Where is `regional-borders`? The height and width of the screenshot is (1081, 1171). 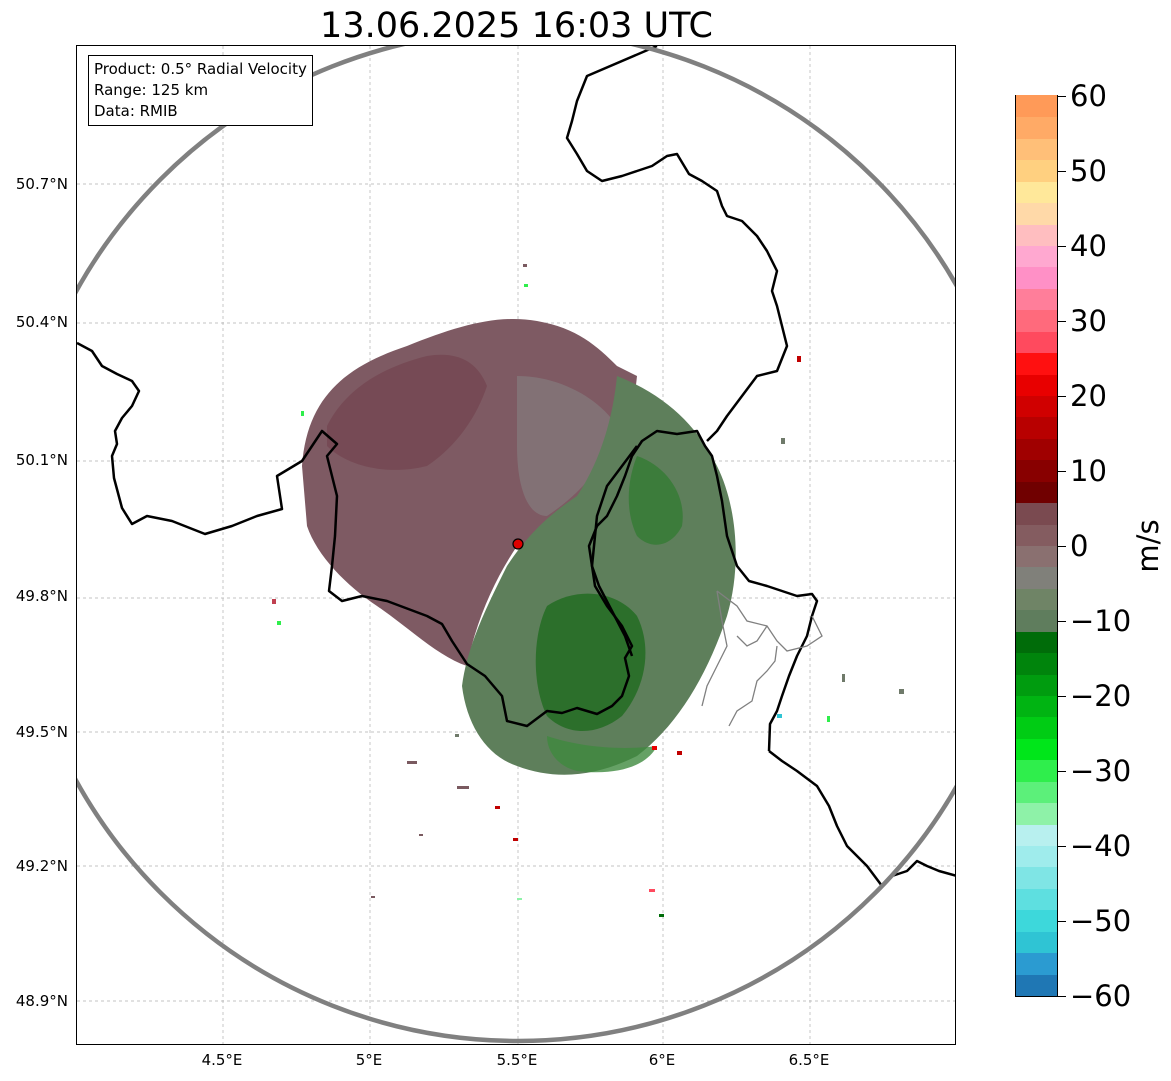
regional-borders is located at coordinates (762, 658).